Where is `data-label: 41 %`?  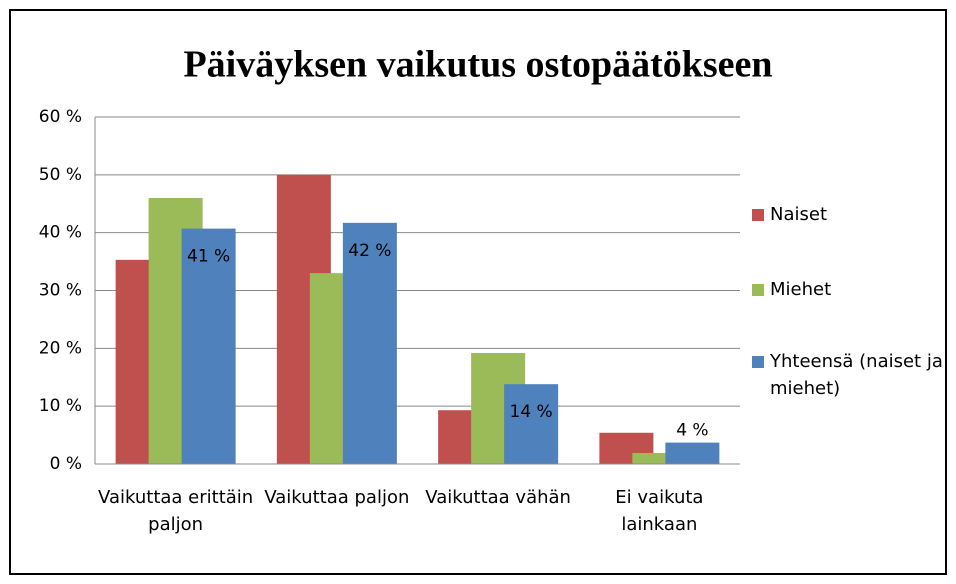 data-label: 41 % is located at coordinates (208, 257).